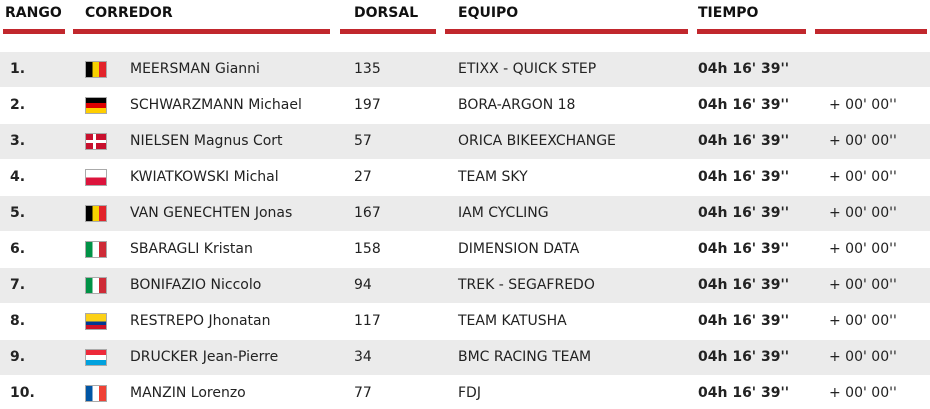 This screenshot has width=930, height=409. What do you see at coordinates (488, 13) in the screenshot?
I see `column-header: EQUIPO` at bounding box center [488, 13].